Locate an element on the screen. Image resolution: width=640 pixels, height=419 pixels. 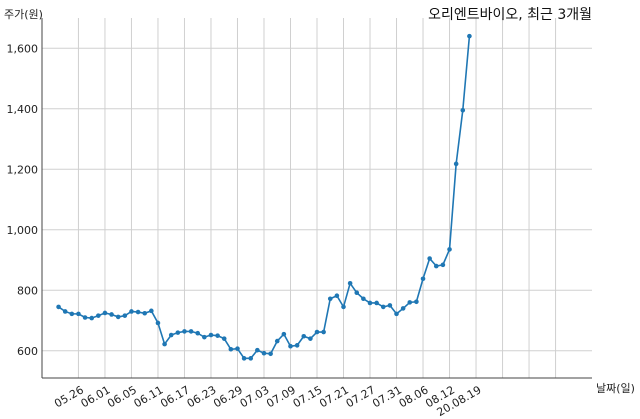
y-tick-label: 1,600 is located at coordinates (23, 48).